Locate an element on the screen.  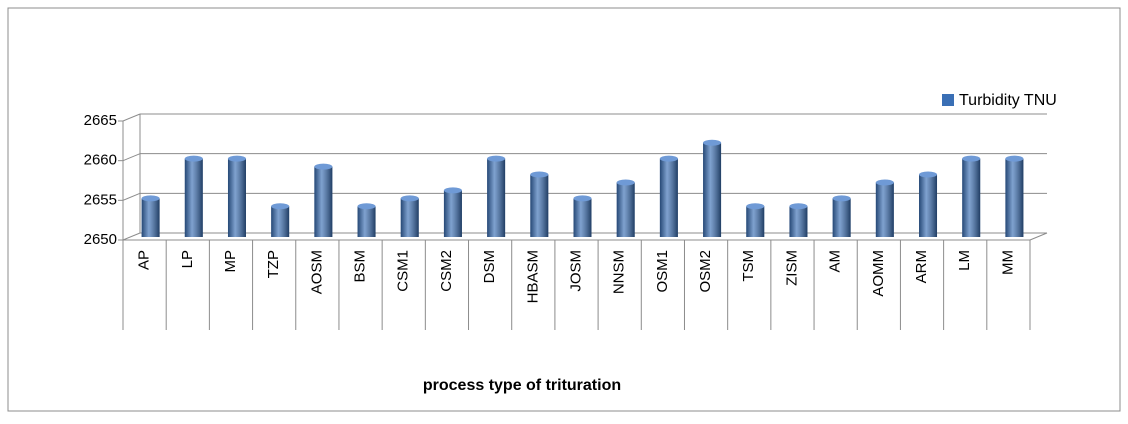
floor-edge is located at coordinates (1038, 236).